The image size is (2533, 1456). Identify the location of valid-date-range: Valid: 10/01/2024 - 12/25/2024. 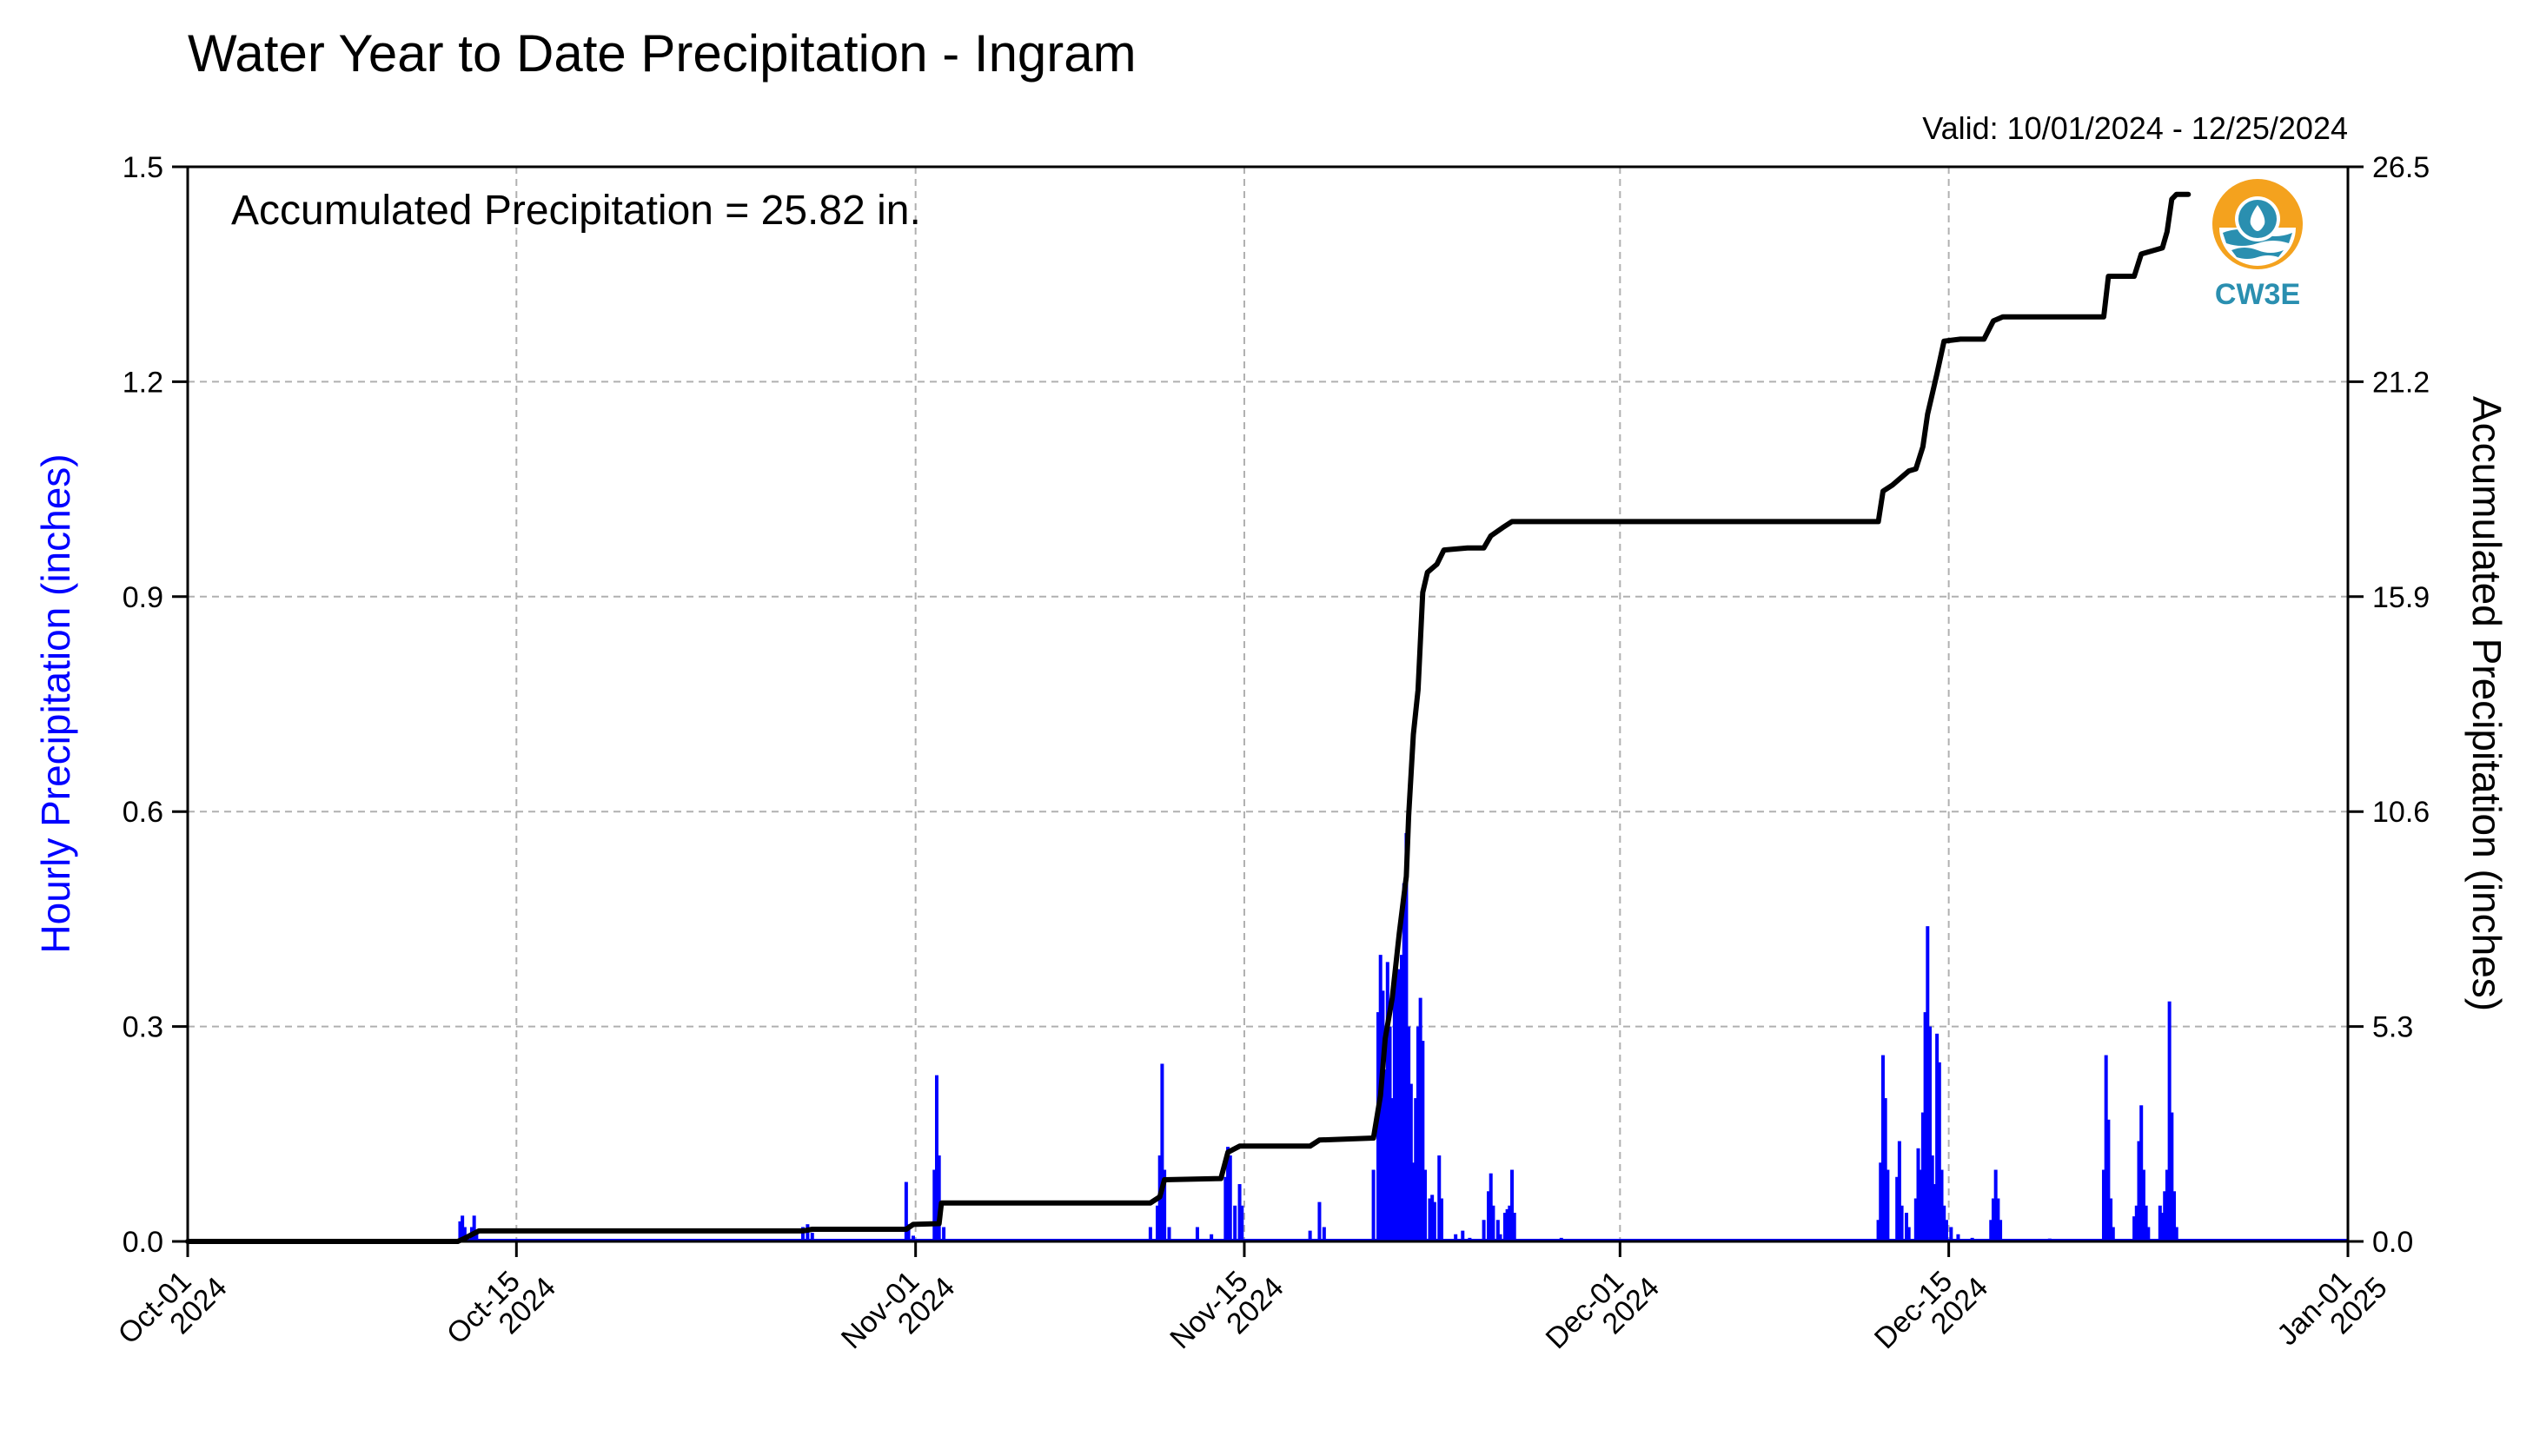
(2135, 128).